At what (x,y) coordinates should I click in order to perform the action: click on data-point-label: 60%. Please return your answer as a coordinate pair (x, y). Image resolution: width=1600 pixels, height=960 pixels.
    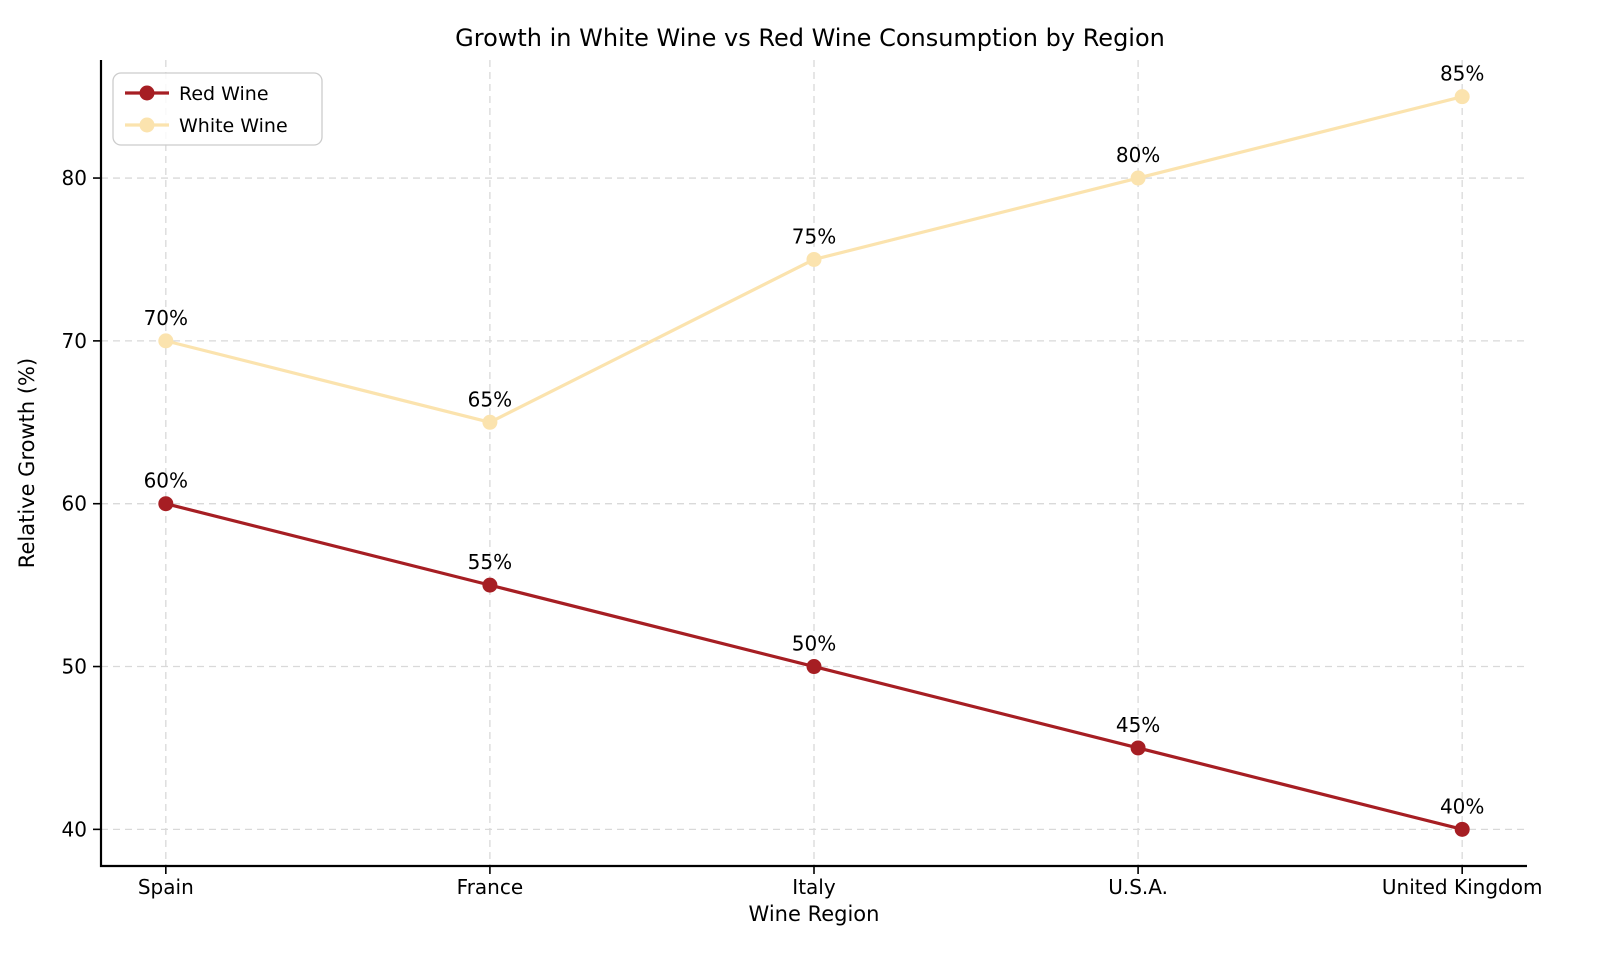
    Looking at the image, I should click on (166, 481).